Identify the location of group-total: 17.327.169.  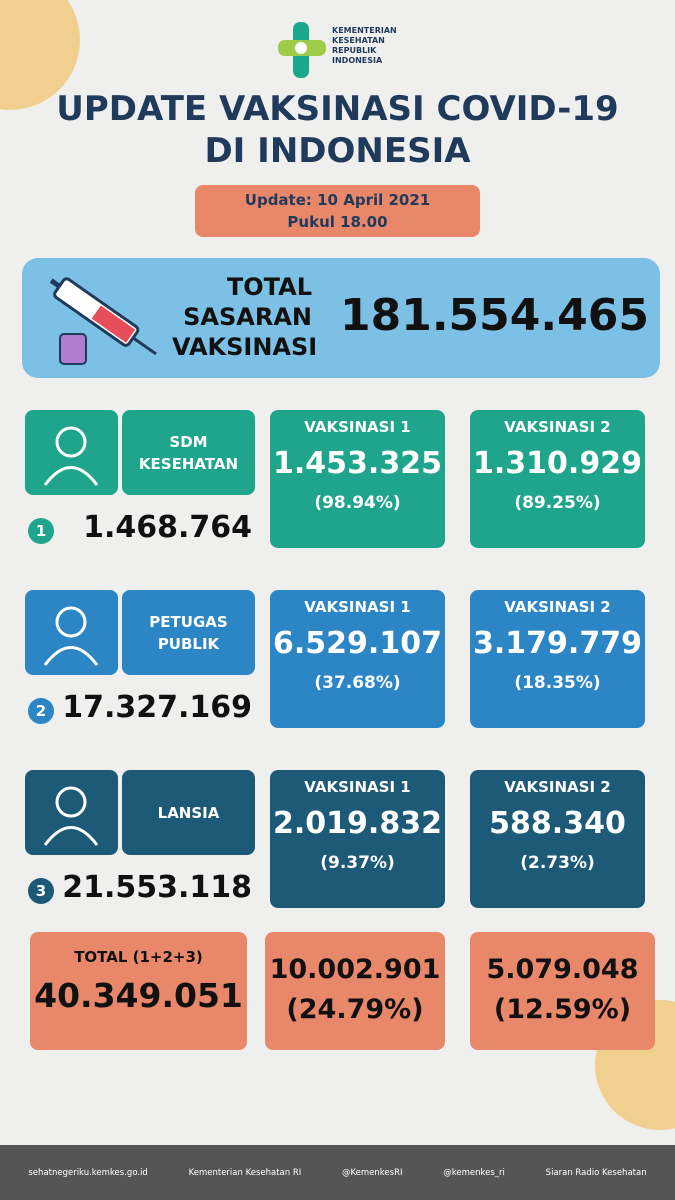
(157, 707).